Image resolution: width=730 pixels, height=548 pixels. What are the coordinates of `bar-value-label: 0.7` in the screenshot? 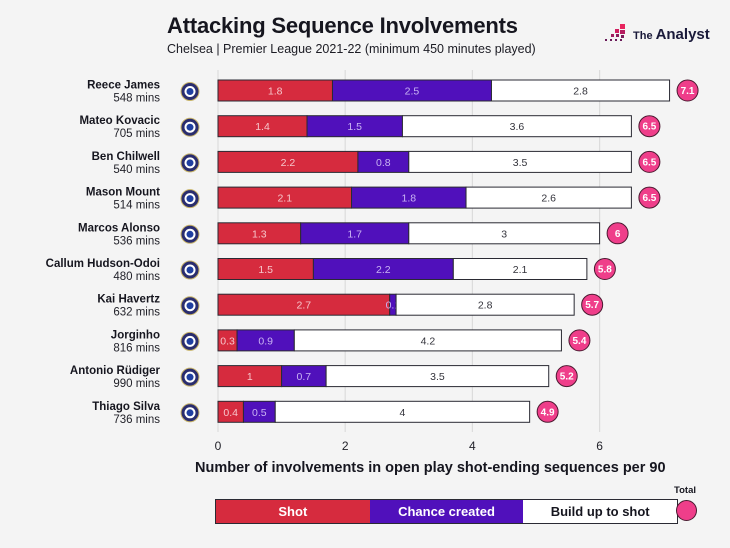 It's located at (304, 377).